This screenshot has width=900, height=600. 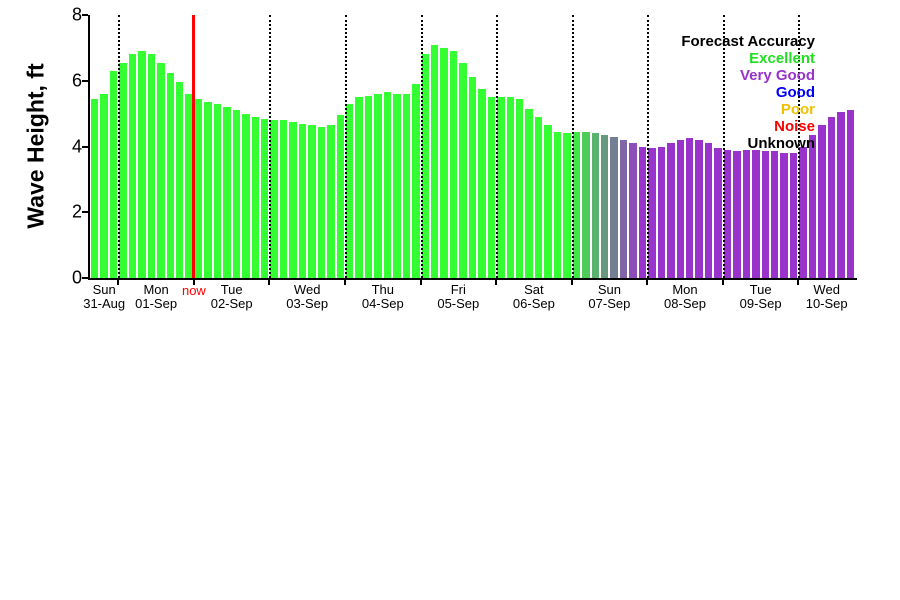 What do you see at coordinates (782, 58) in the screenshot?
I see `legend-entry-excellent: Excellent` at bounding box center [782, 58].